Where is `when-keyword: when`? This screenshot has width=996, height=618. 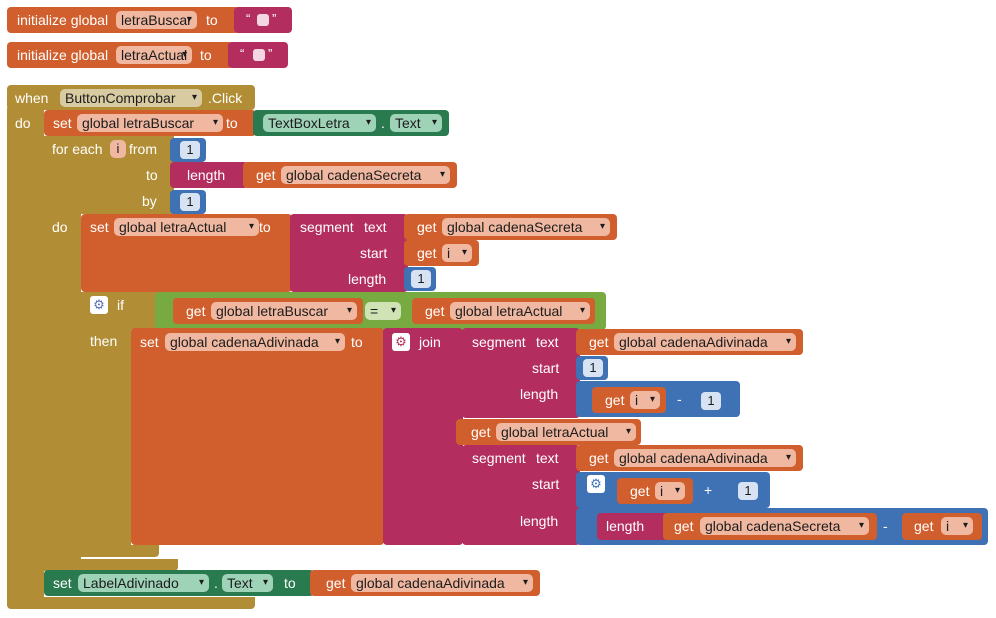 when-keyword: when is located at coordinates (32, 98).